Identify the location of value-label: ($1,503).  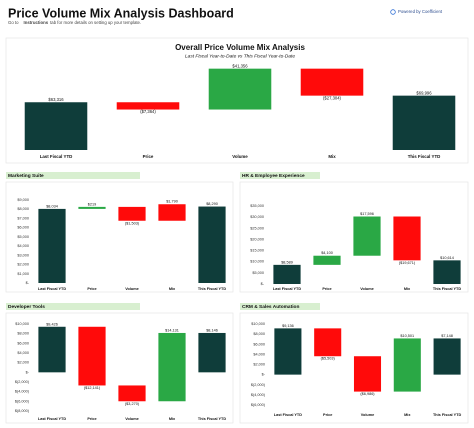
(132, 223).